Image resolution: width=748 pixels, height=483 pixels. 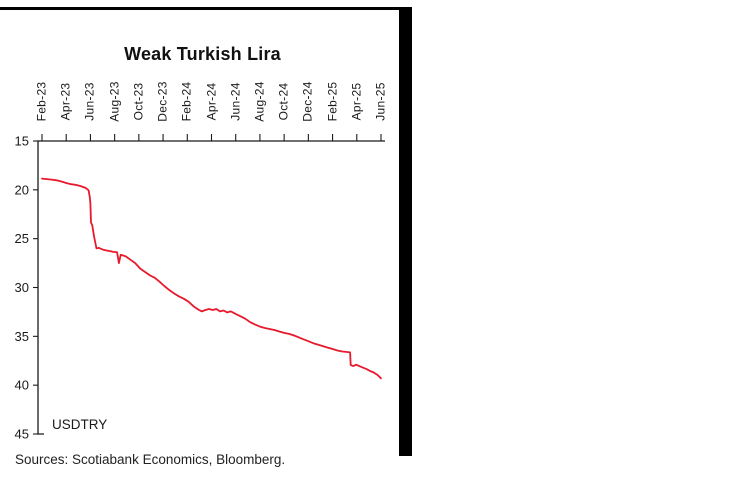 What do you see at coordinates (80, 424) in the screenshot?
I see `series-label-usdtry: USDTRY` at bounding box center [80, 424].